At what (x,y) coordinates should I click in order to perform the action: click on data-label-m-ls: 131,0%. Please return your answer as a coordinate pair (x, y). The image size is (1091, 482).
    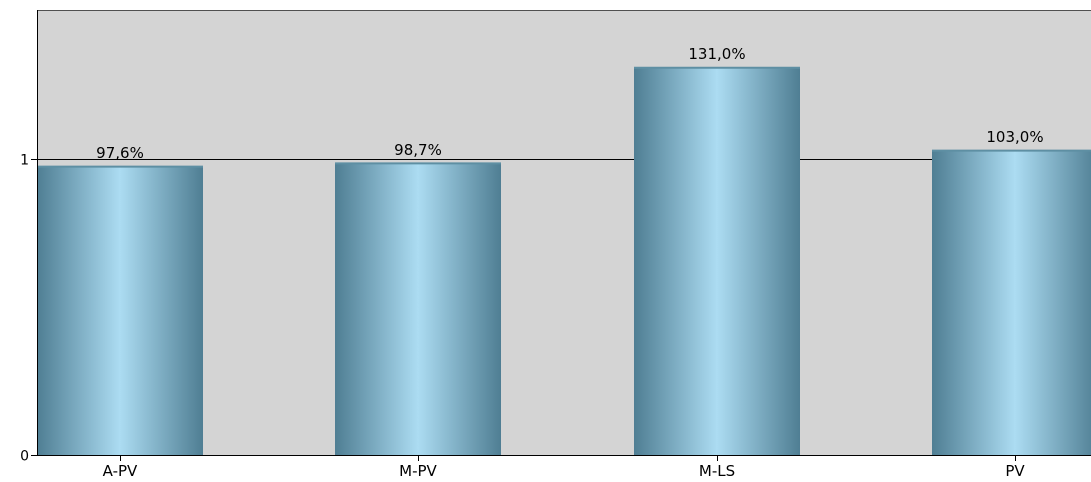
    Looking at the image, I should click on (716, 54).